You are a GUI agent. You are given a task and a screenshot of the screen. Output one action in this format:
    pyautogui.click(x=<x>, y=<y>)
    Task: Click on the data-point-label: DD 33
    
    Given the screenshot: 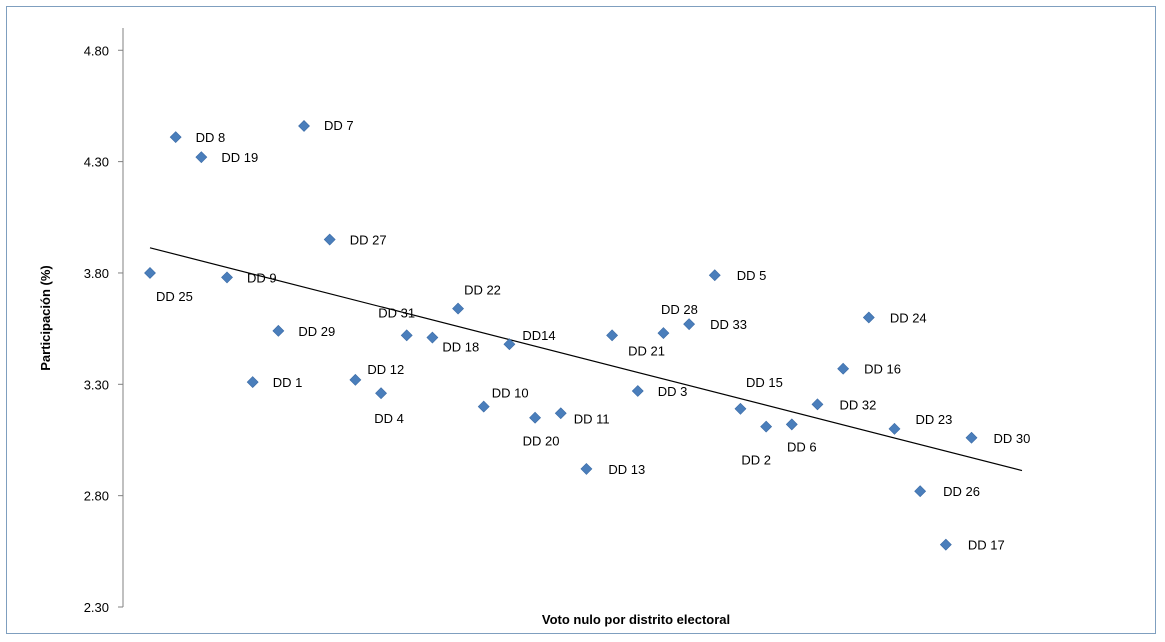 What is the action you would take?
    pyautogui.click(x=728, y=324)
    